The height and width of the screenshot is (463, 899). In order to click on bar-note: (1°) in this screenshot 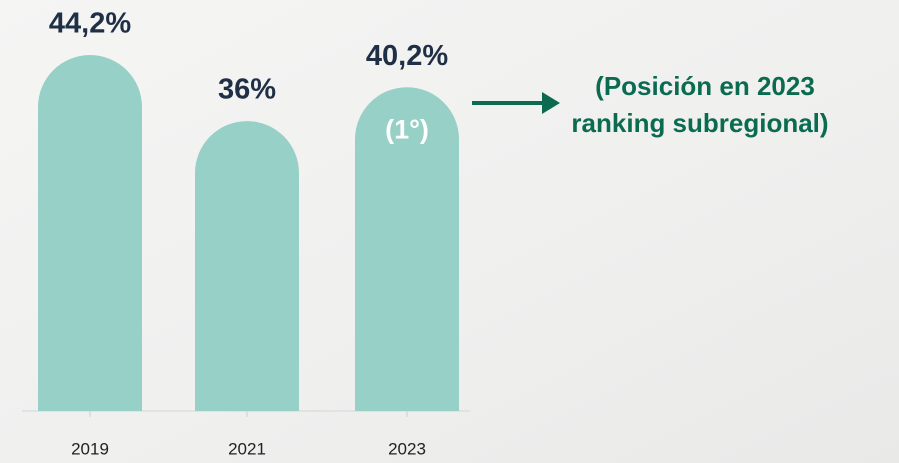, I will do `click(407, 129)`.